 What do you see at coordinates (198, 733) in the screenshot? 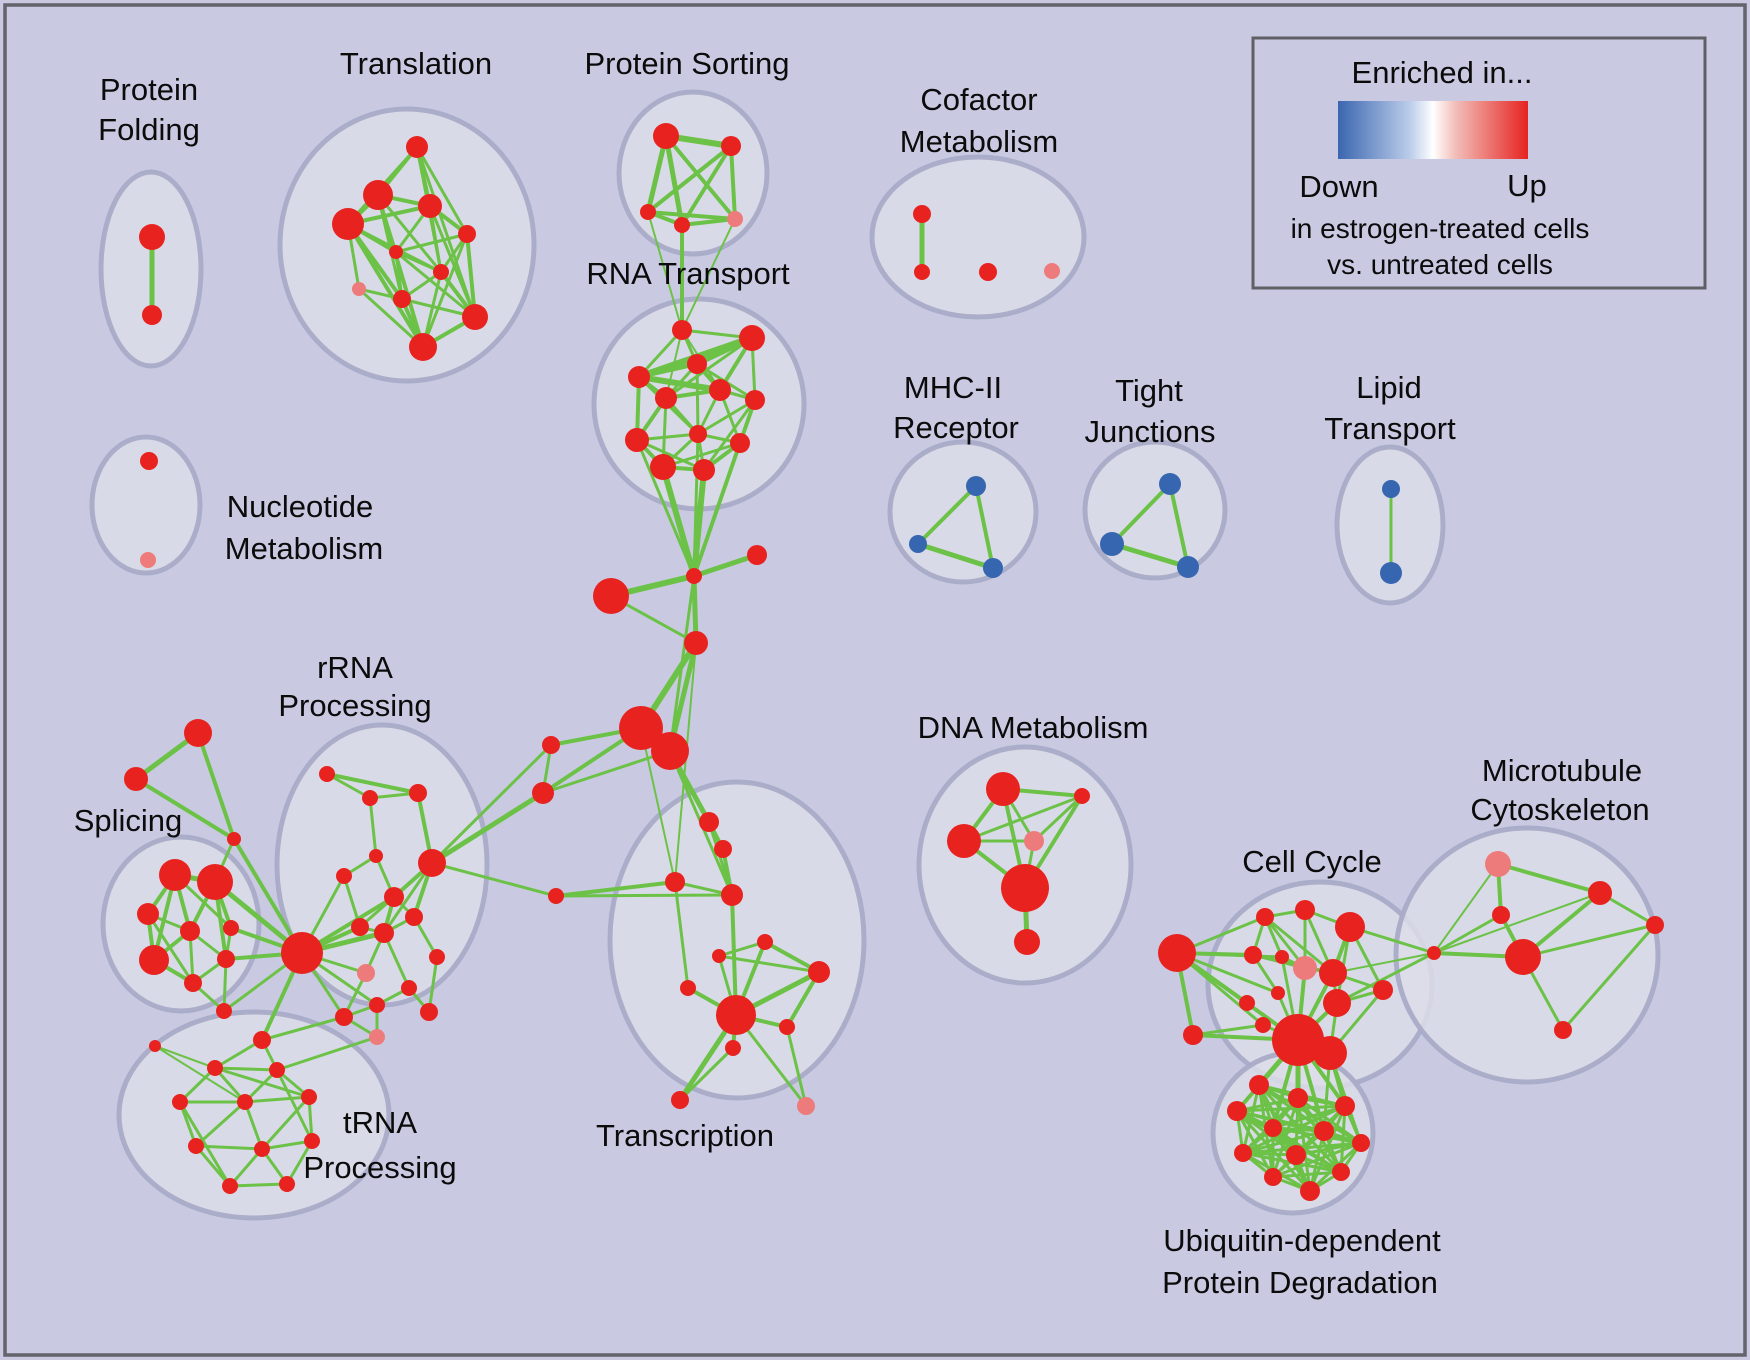
I see `node-ta` at bounding box center [198, 733].